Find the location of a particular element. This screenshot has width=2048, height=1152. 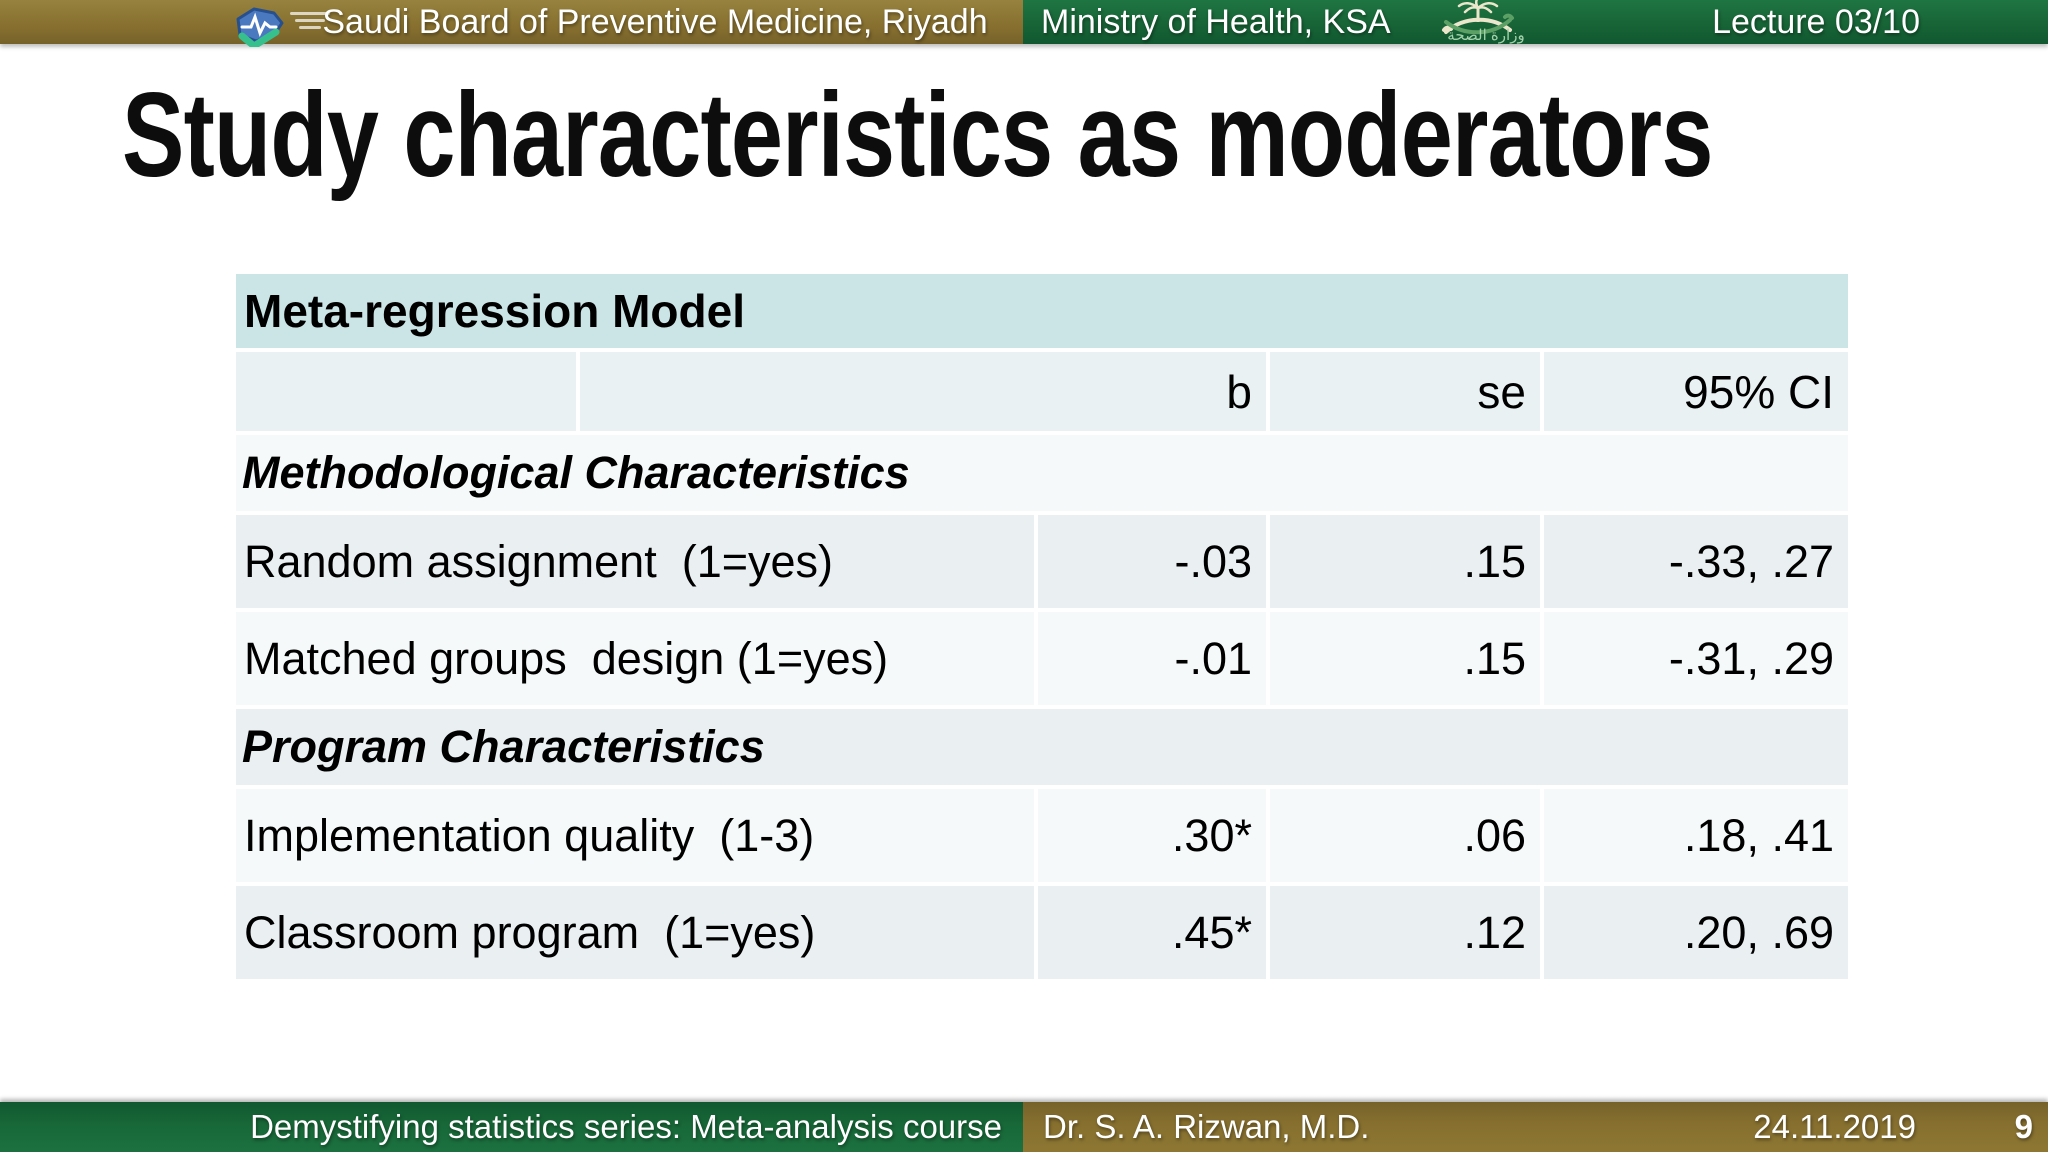

footer-author-section: Dr. S. A. Rizwan, M.D. 24.11.2019 9 is located at coordinates (1535, 1127).